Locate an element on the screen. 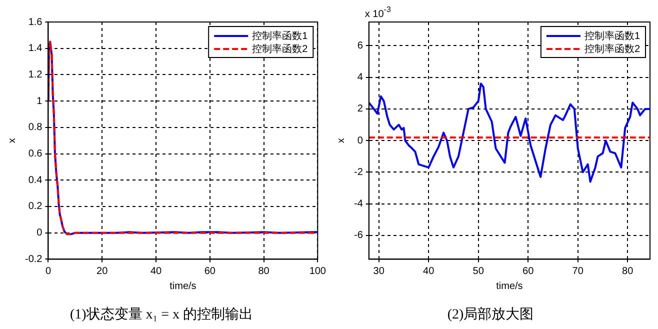 This screenshot has height=329, width=658. y-tick-label: 1.6 is located at coordinates (35, 22).